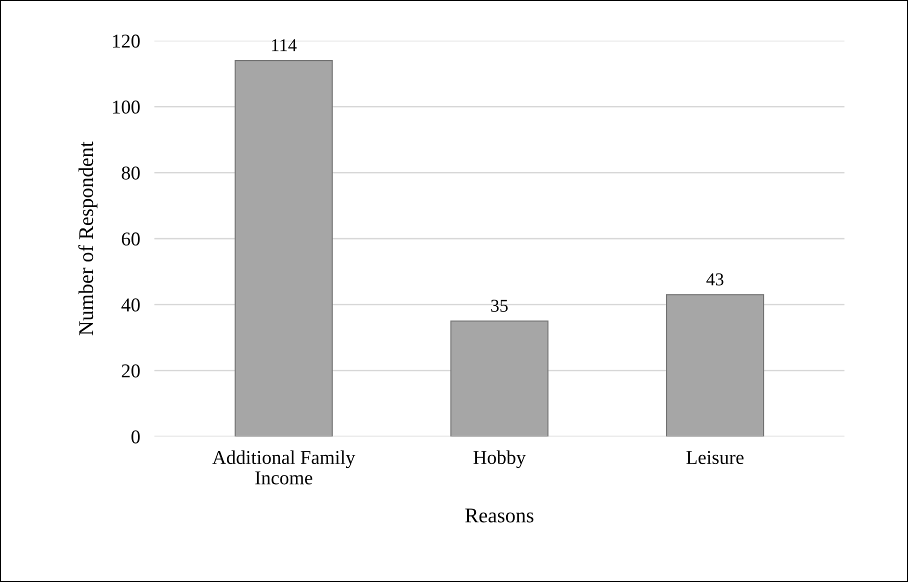 Image resolution: width=908 pixels, height=582 pixels. What do you see at coordinates (88, 239) in the screenshot?
I see `y-axis-title: Number of Respondent` at bounding box center [88, 239].